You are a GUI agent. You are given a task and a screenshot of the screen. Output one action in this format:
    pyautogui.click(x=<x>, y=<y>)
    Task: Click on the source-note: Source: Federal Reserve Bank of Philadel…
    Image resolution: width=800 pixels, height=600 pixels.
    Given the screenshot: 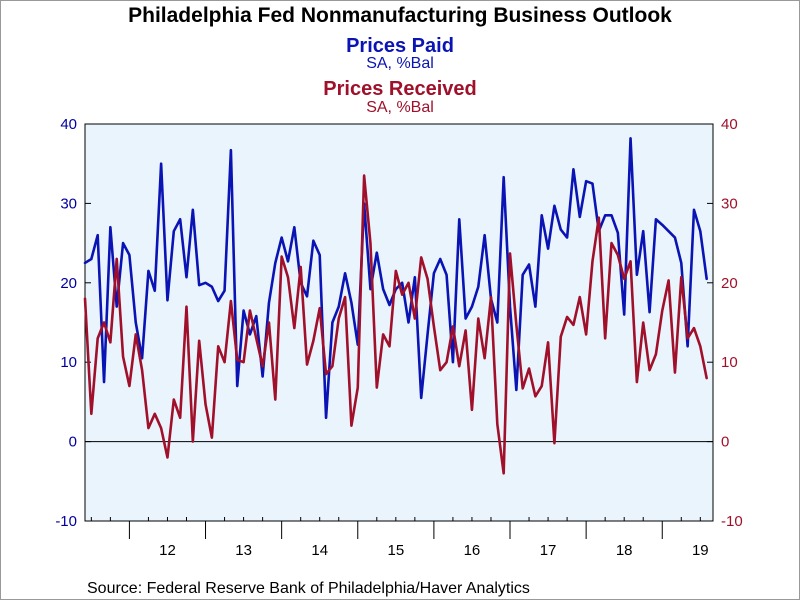 What is the action you would take?
    pyautogui.click(x=308, y=588)
    